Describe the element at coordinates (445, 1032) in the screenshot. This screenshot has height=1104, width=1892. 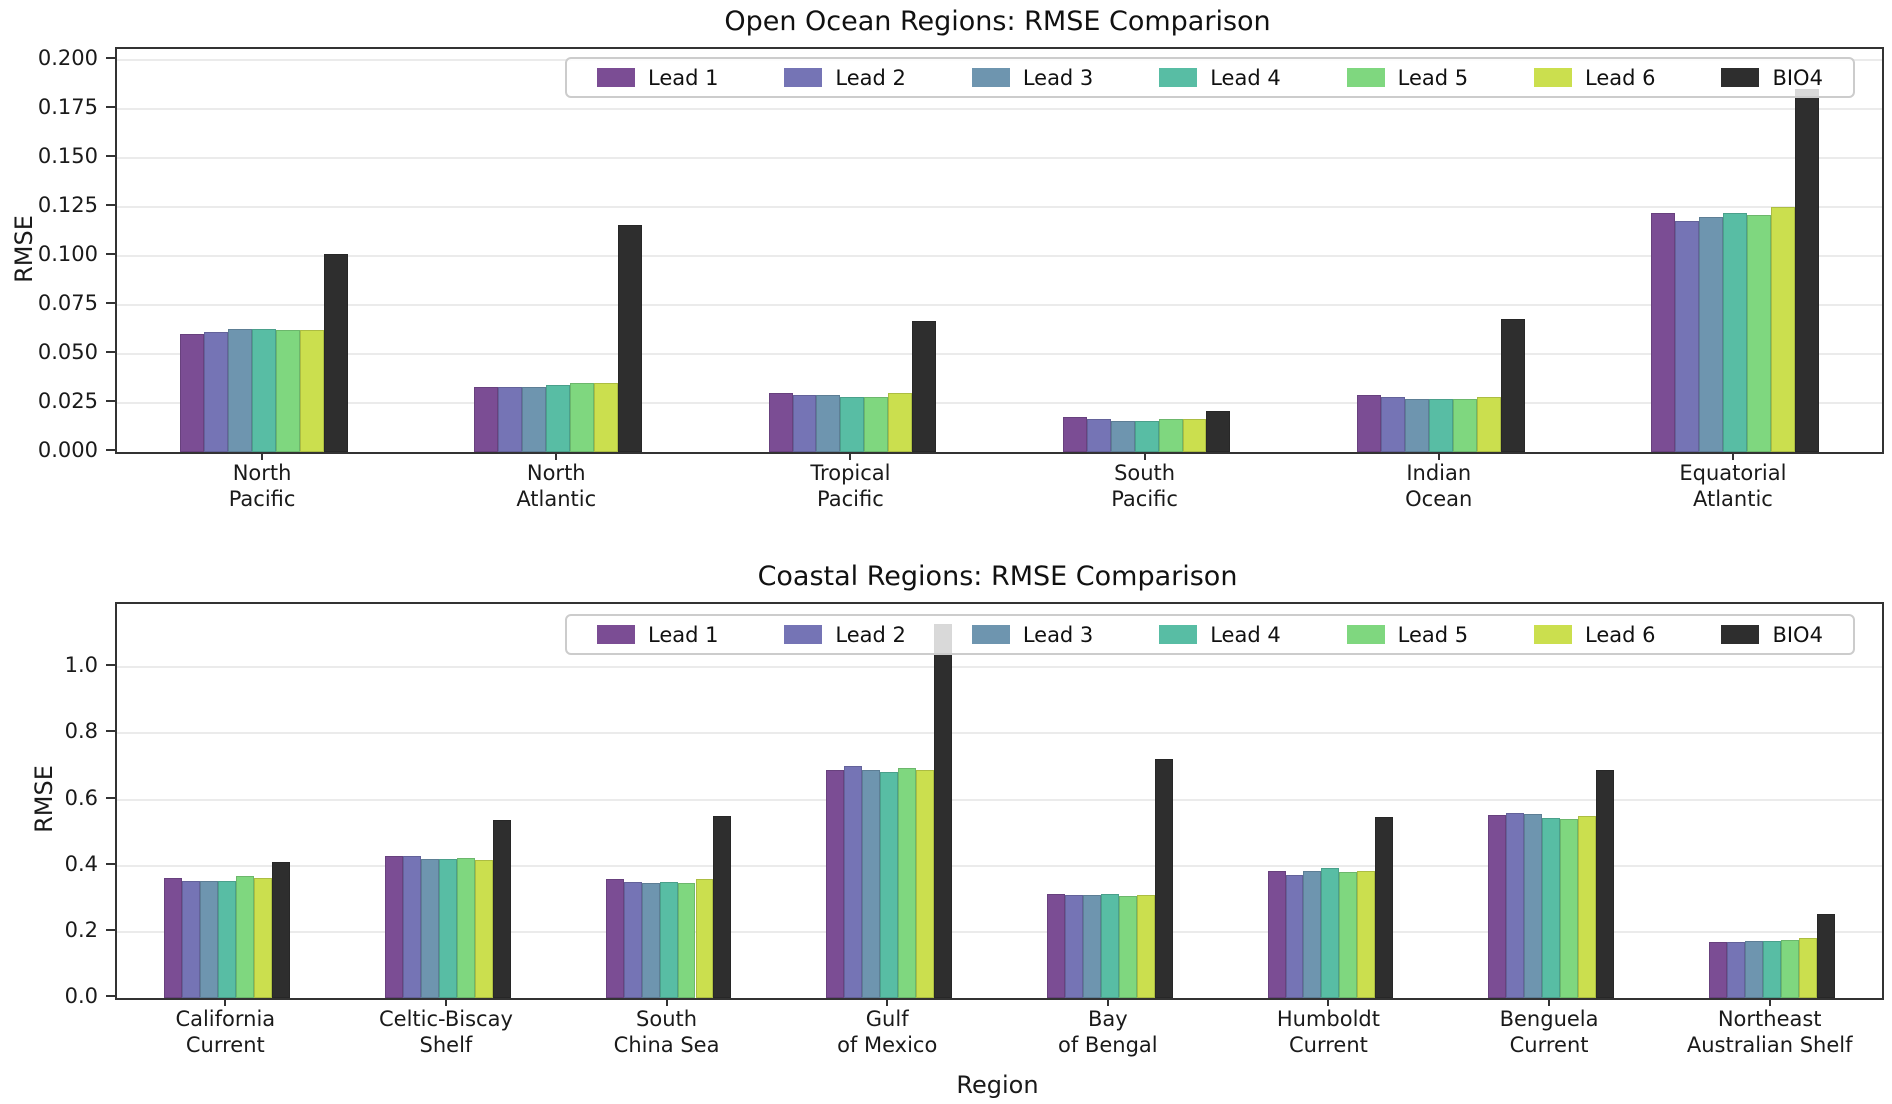
I see `x-tick-label: Celtic-Biscay Shelf` at that location.